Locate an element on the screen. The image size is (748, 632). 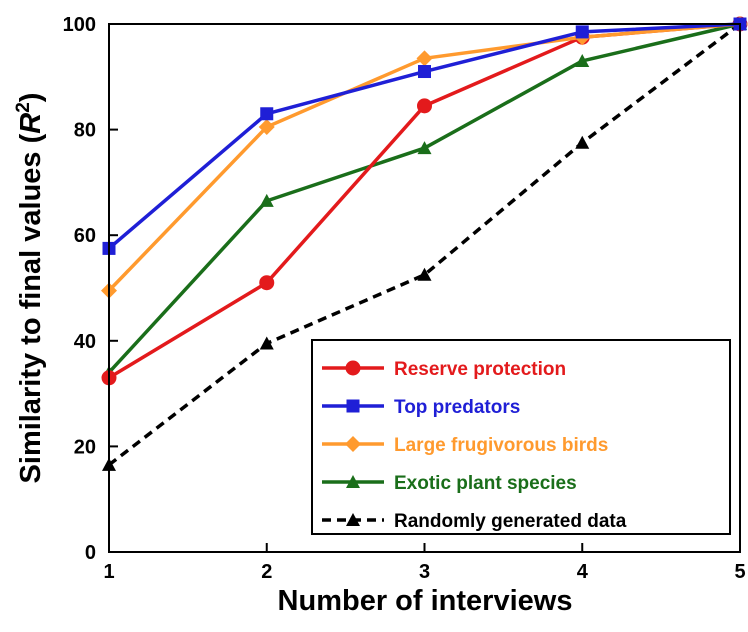
x-tick-label: 1 is located at coordinates (108, 572).